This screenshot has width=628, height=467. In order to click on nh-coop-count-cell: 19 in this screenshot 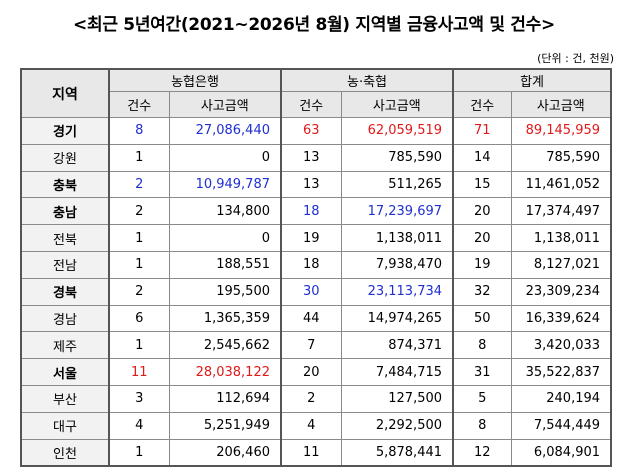, I will do `click(311, 238)`.